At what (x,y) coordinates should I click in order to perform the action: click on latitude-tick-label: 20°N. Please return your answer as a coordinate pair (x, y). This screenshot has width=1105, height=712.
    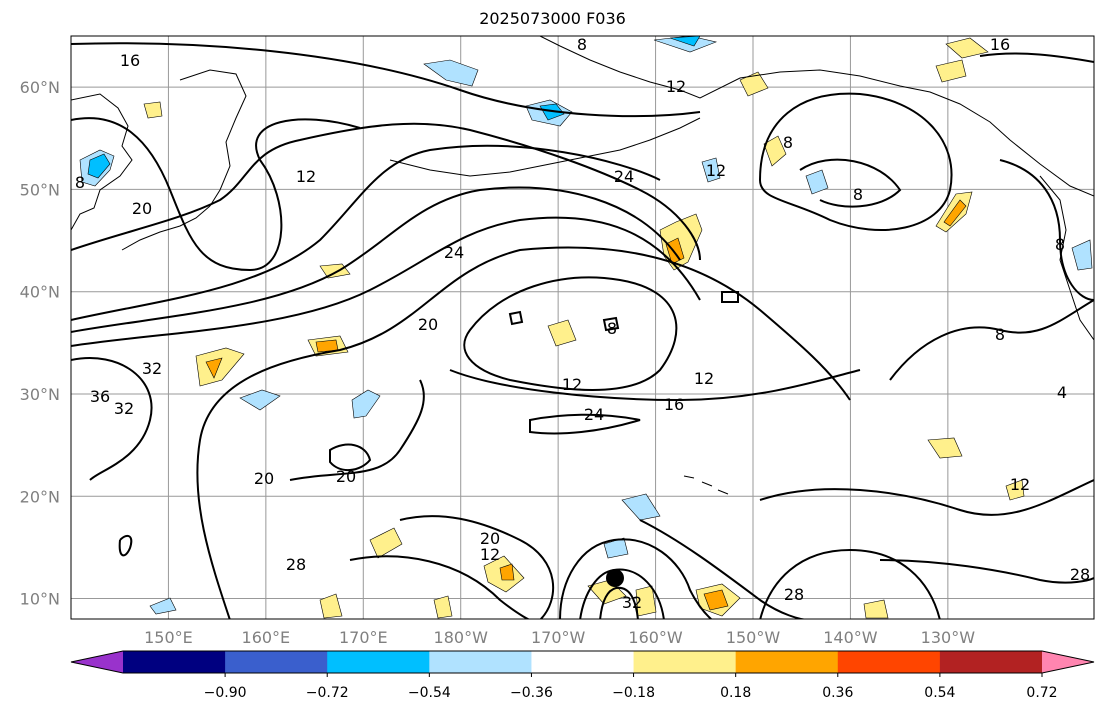
    Looking at the image, I should click on (40, 496).